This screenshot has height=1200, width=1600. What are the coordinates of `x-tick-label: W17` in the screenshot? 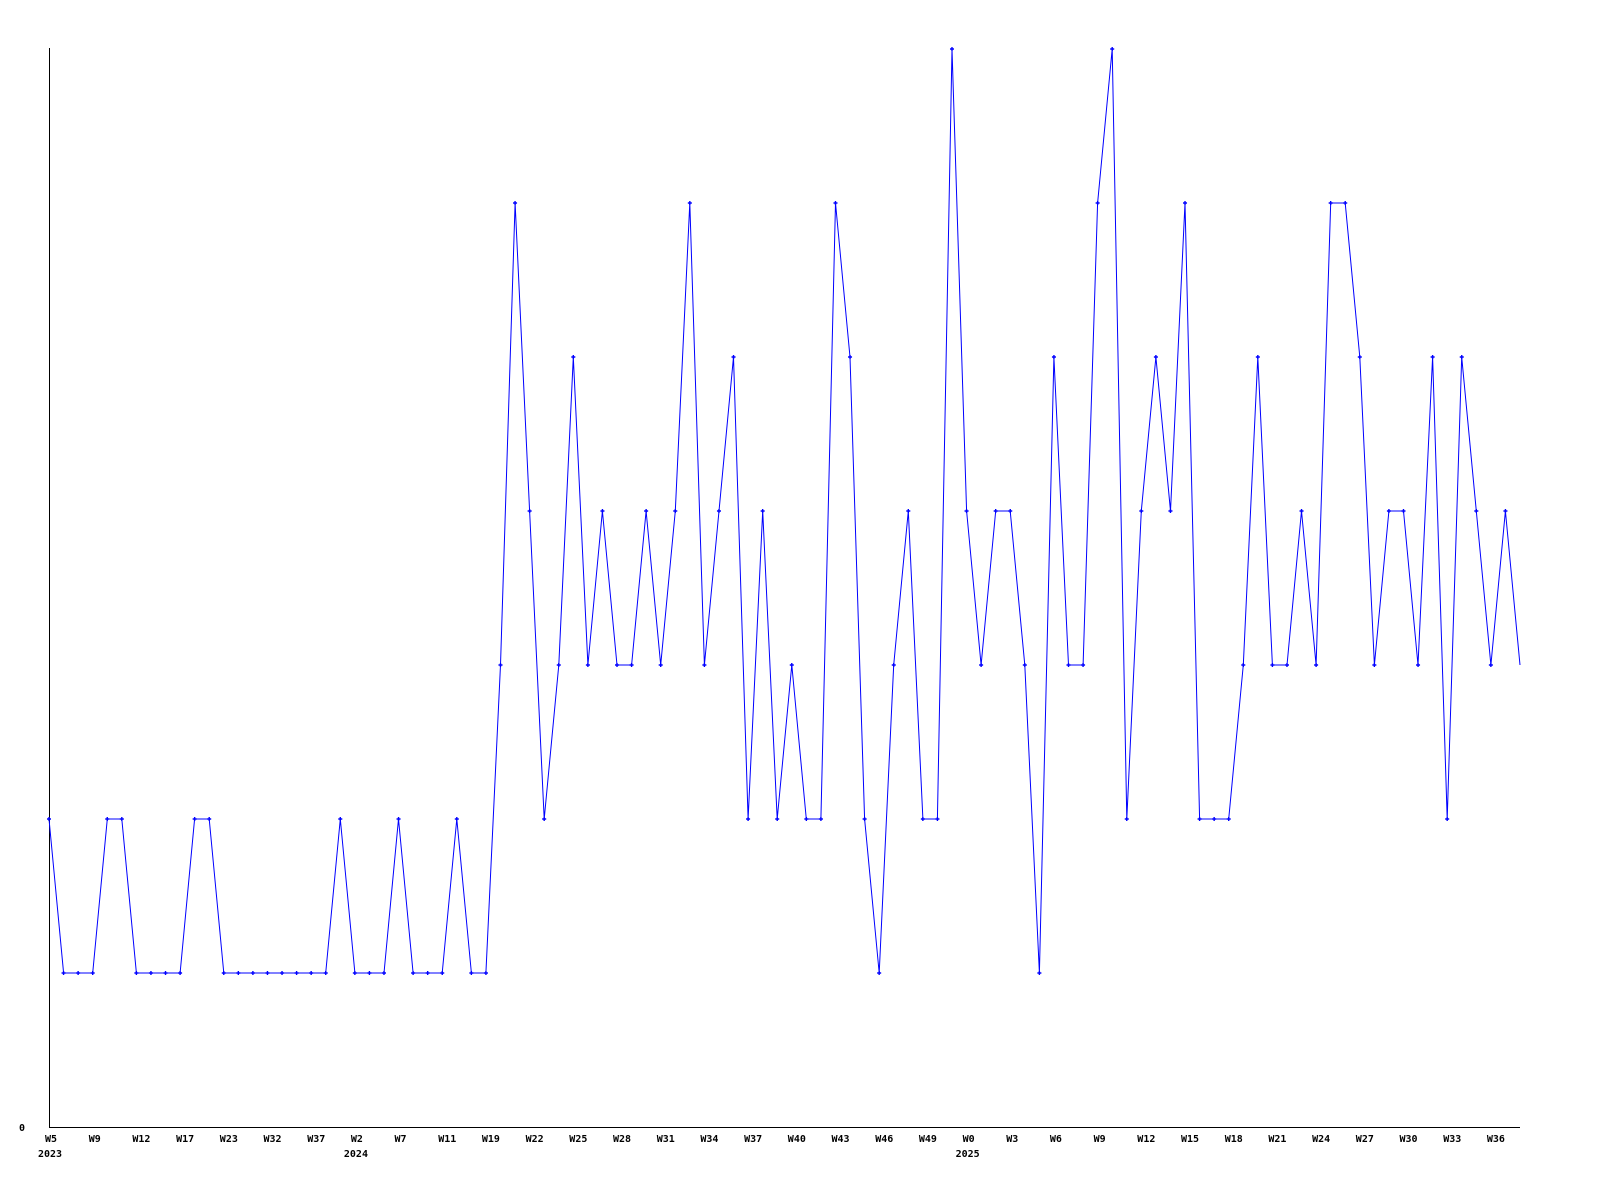 It's located at (185, 1139).